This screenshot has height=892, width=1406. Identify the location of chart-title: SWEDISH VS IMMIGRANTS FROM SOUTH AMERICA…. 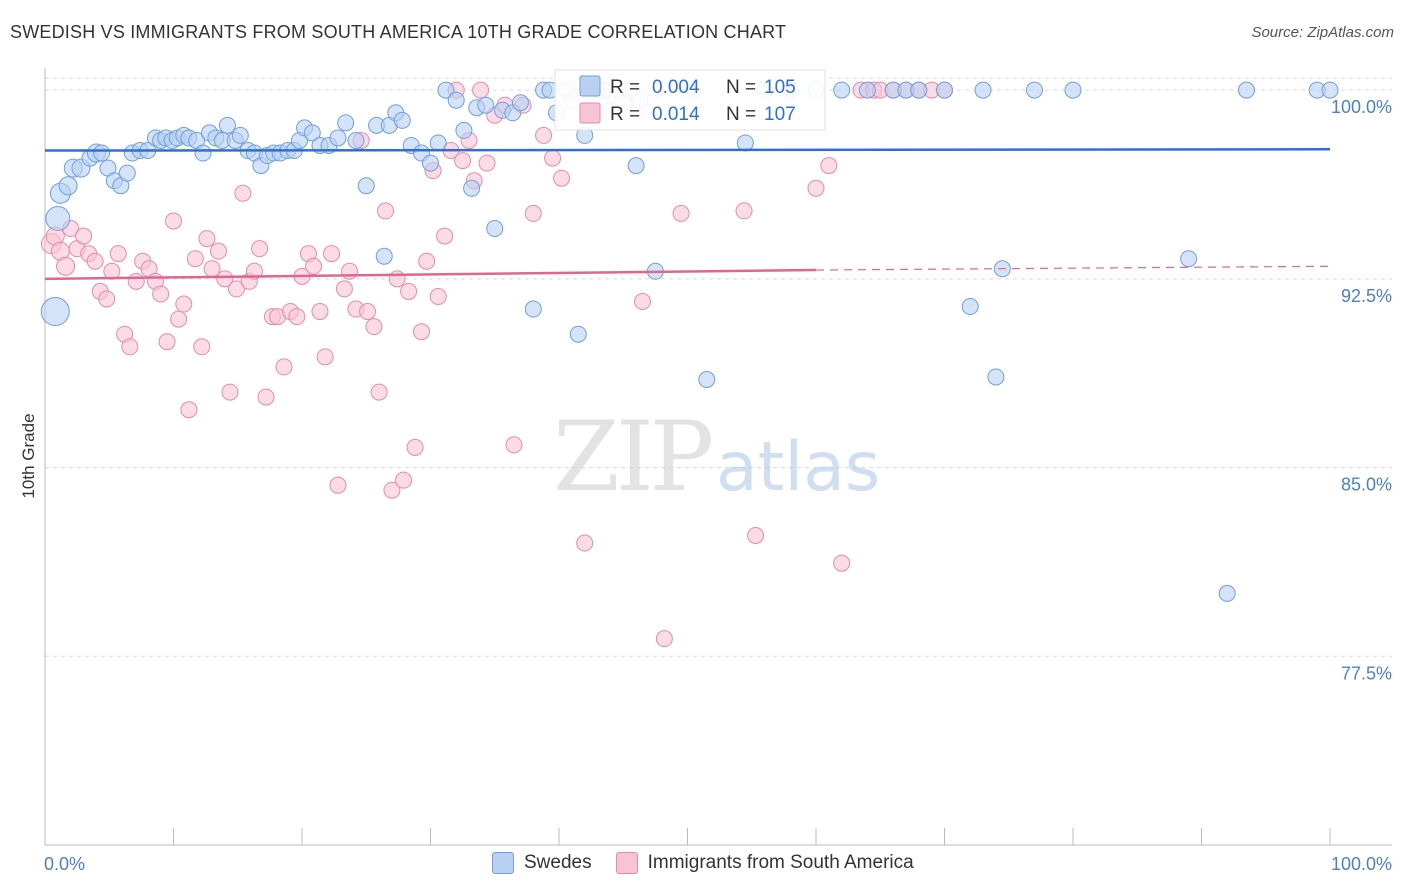
(398, 32).